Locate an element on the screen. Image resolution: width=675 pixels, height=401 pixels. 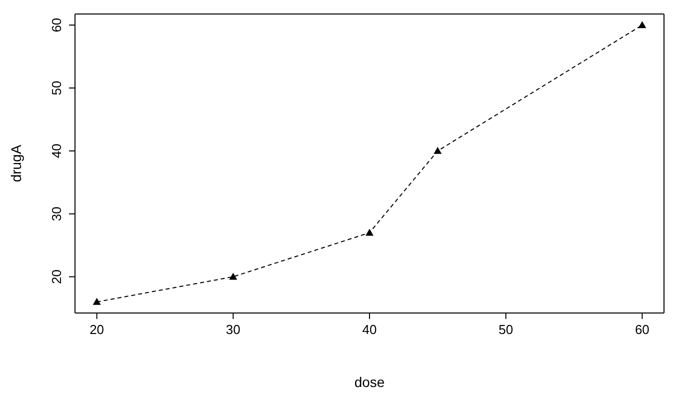
y-tick-label: 20 is located at coordinates (56, 277).